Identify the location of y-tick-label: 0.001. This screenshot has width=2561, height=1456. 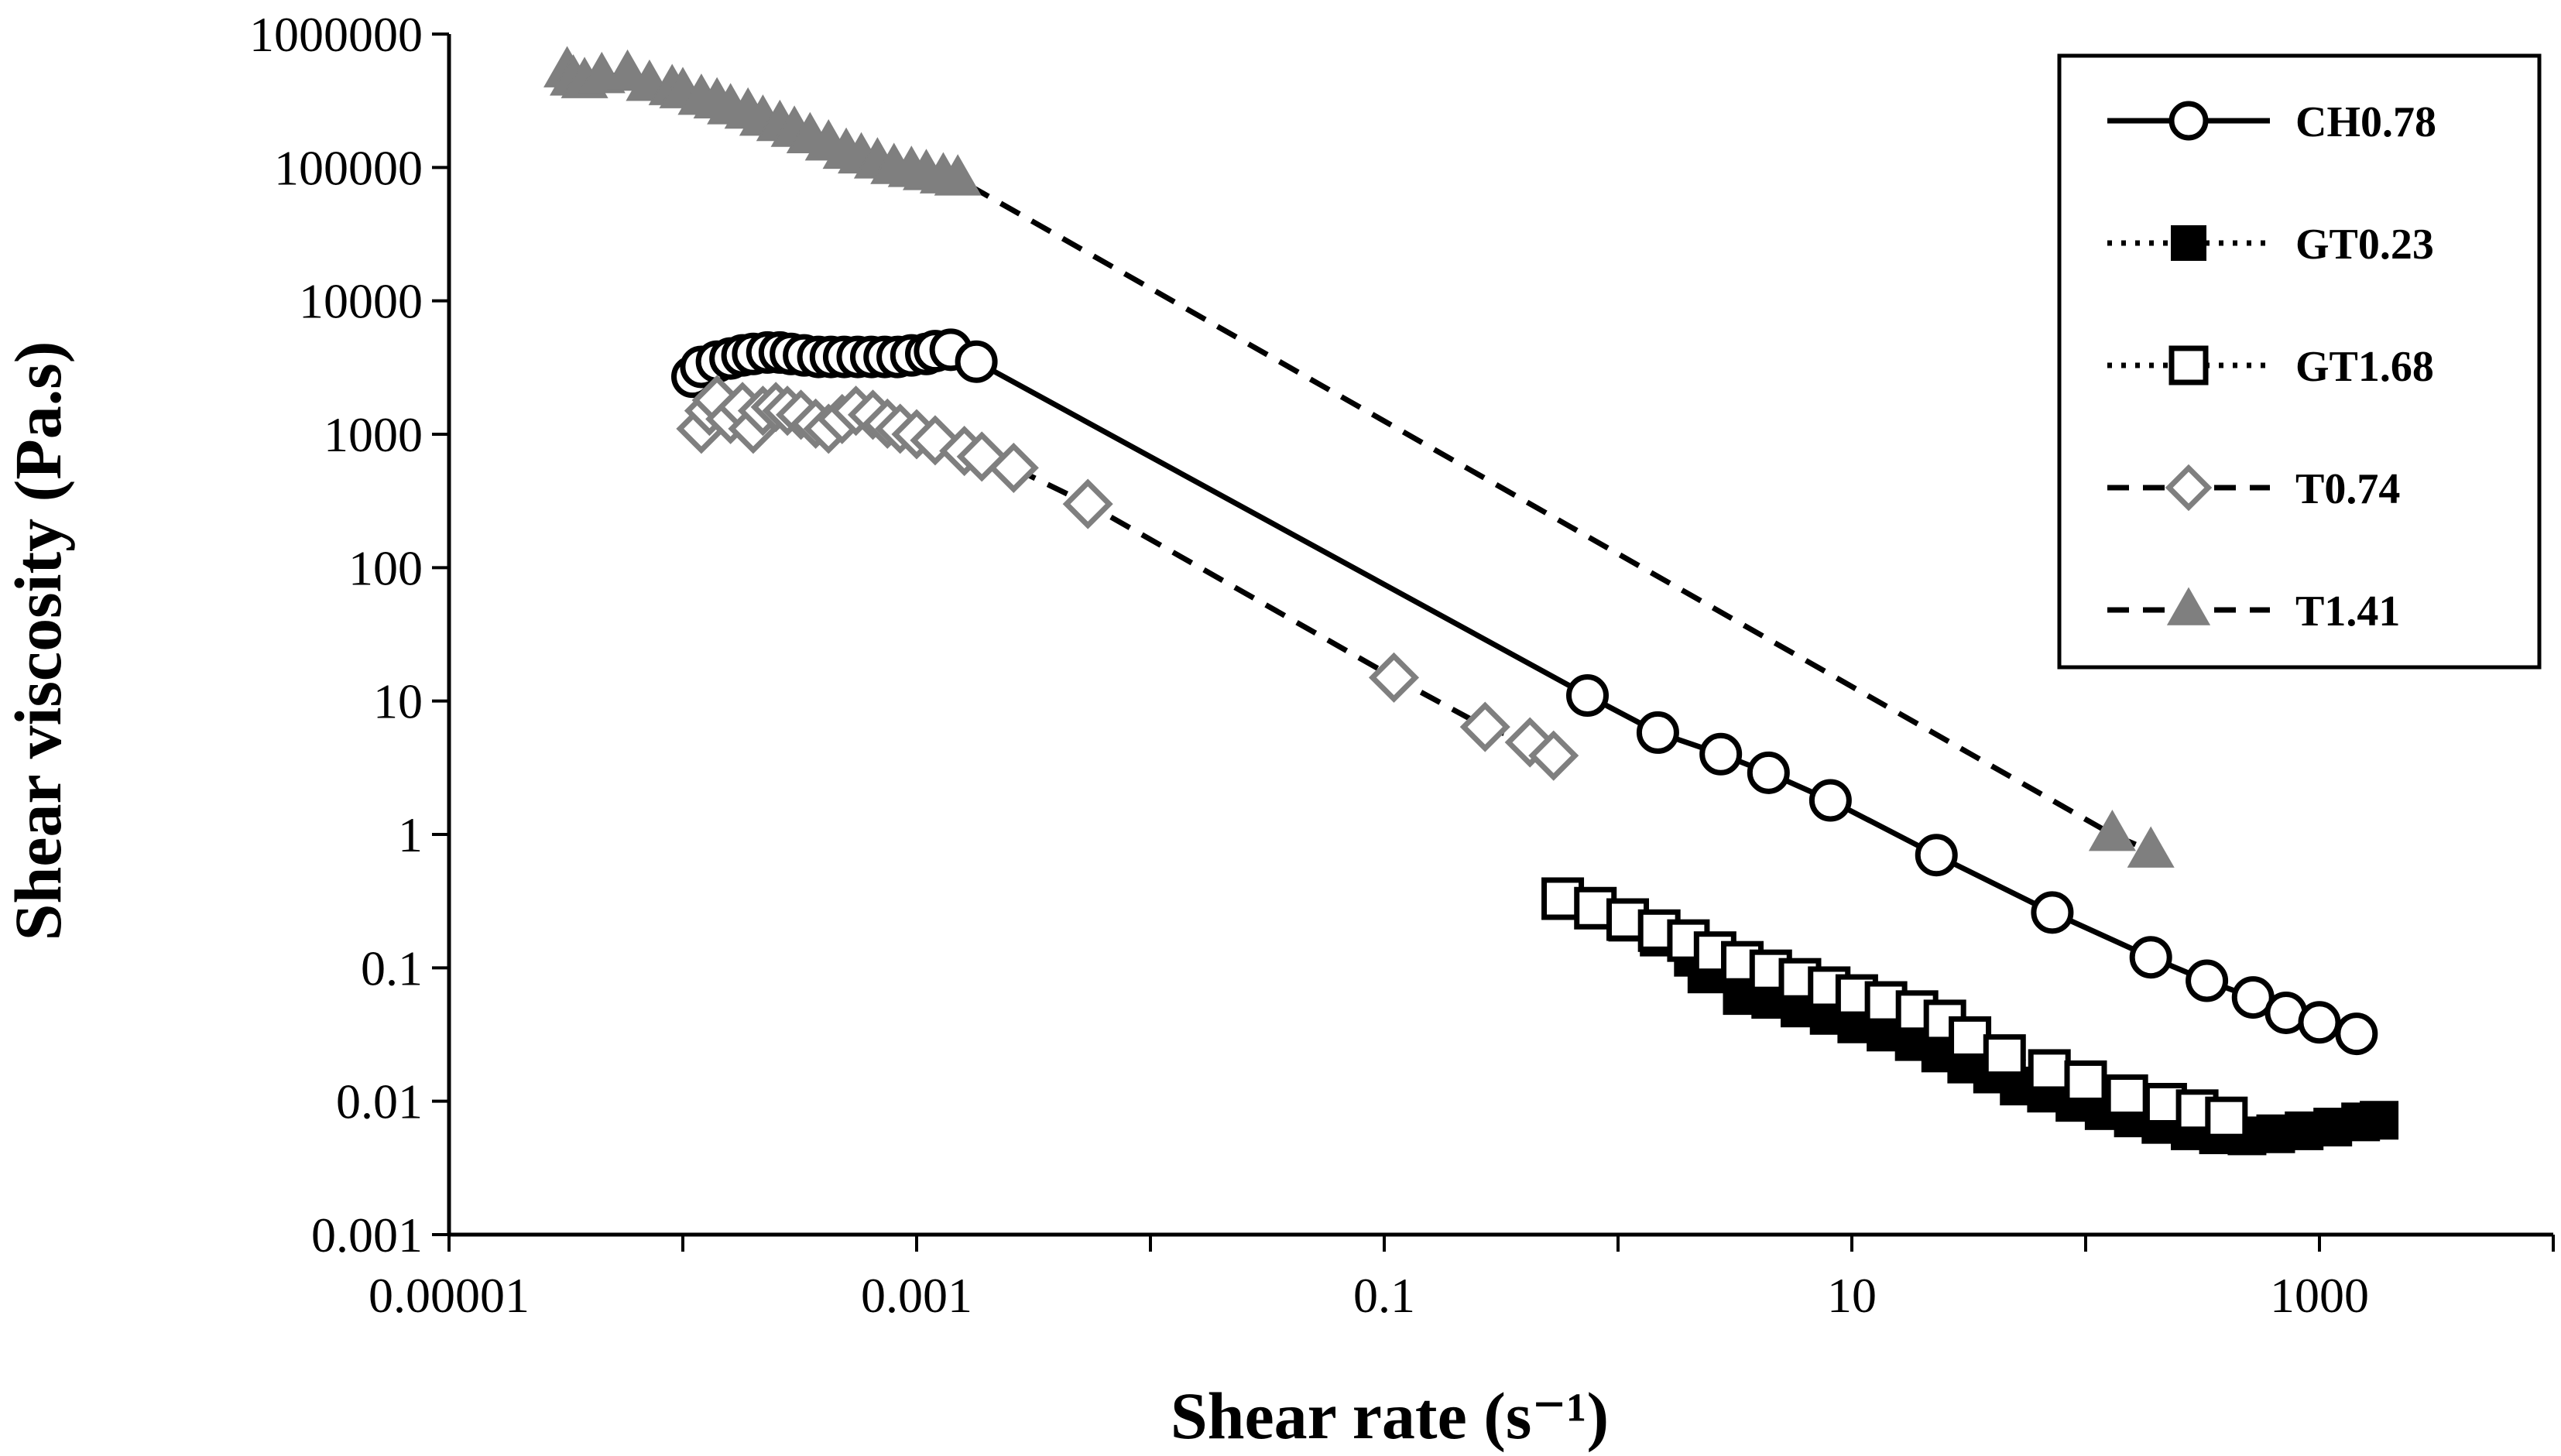
(367, 1235).